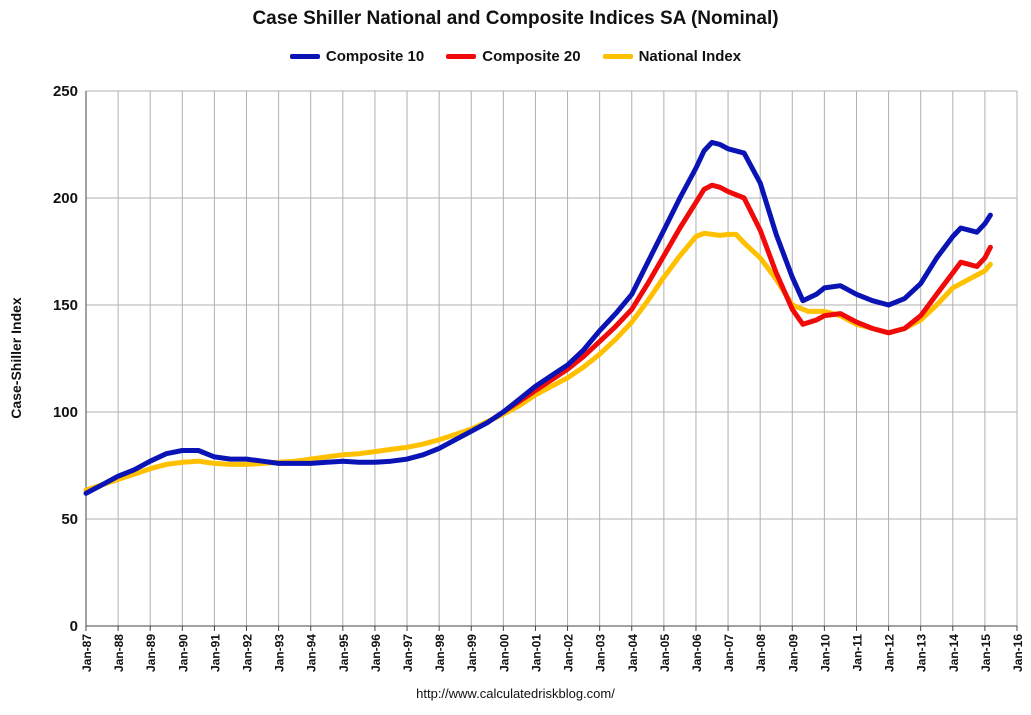 This screenshot has width=1031, height=715. I want to click on x-tick-label: Jan-87, so click(87, 653).